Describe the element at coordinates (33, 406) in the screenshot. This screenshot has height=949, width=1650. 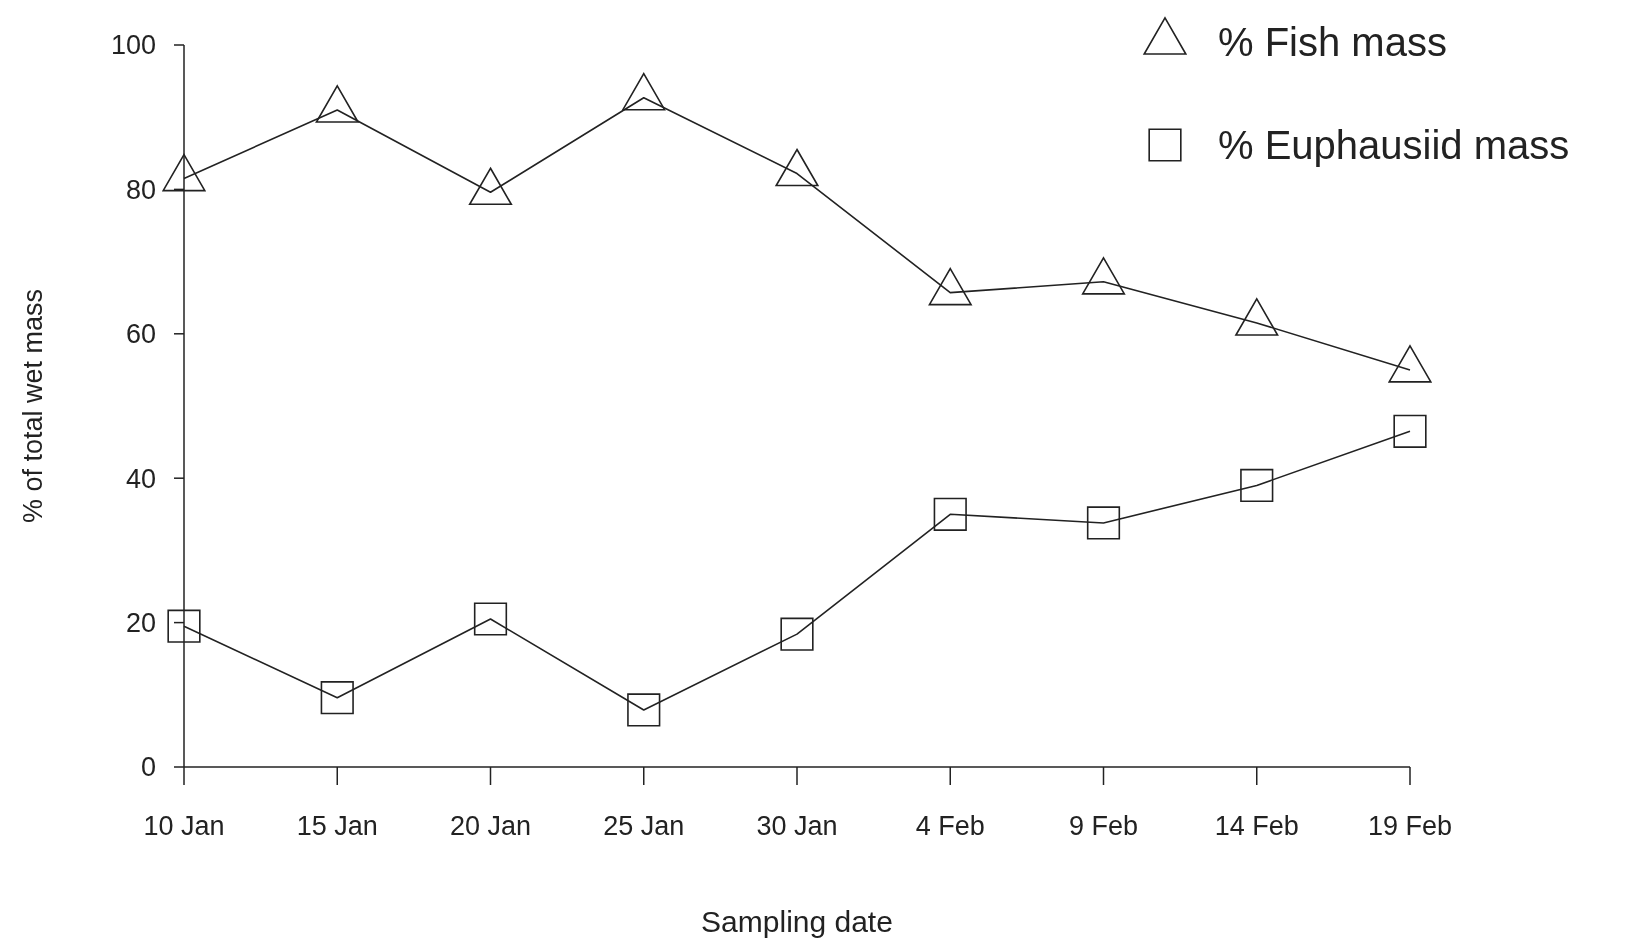
I see `y-axis-title: % of total wet mass` at that location.